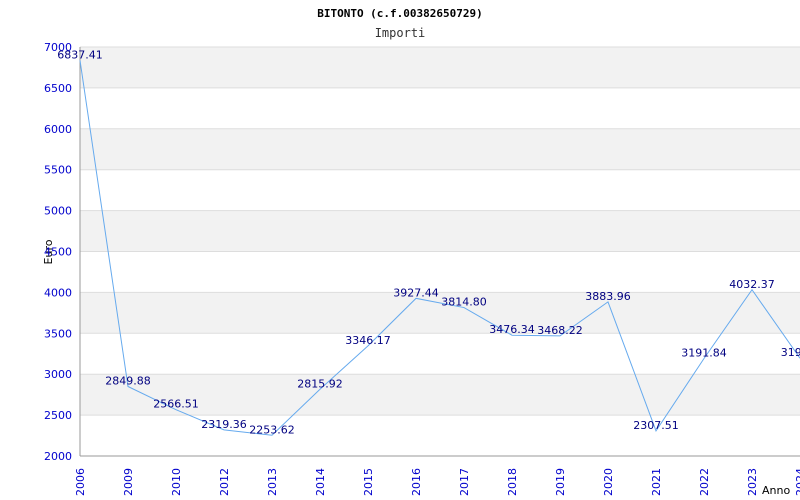  Describe the element at coordinates (48, 251) in the screenshot. I see `y-axis-label: Euro` at that location.